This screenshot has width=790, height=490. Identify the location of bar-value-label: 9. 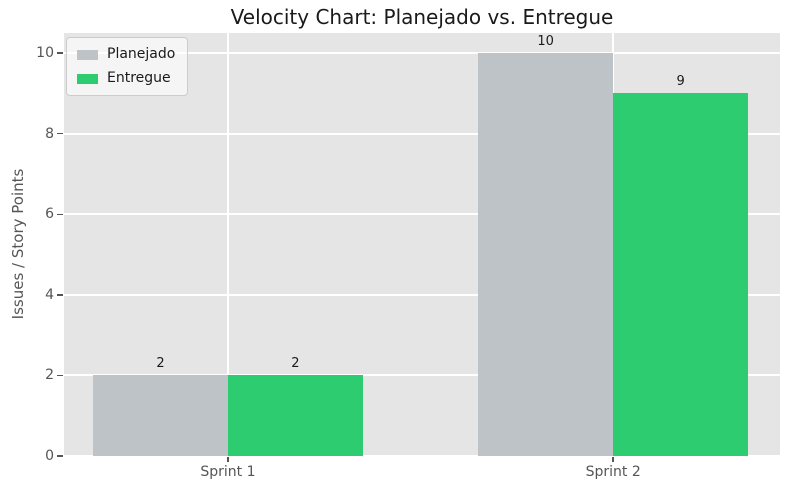
(680, 82).